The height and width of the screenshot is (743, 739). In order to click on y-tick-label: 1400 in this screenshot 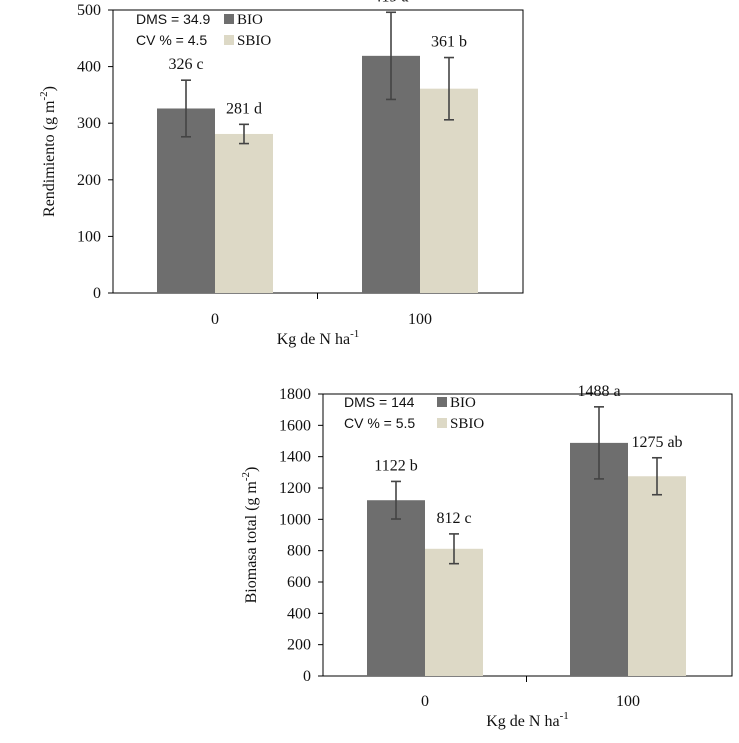, I will do `click(295, 457)`.